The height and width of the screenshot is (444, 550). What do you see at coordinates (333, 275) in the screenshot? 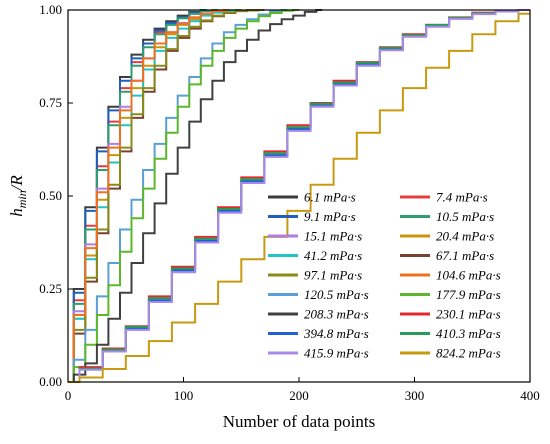
I see `legend-label-8: 97.1 mPa·s` at bounding box center [333, 275].